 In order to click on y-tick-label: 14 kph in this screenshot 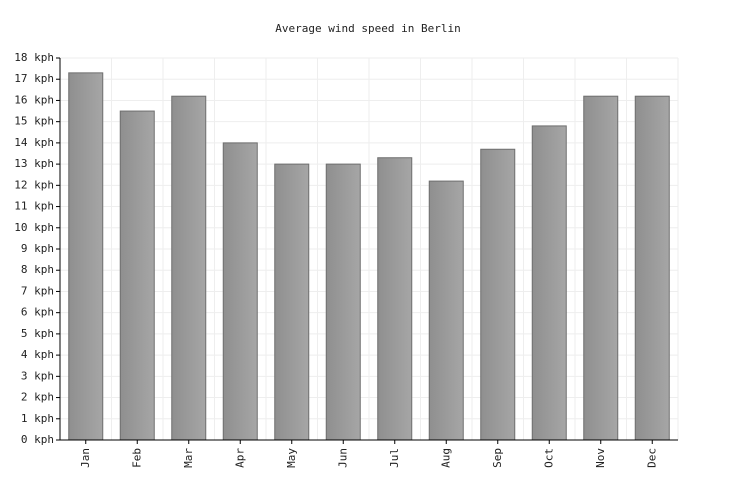, I will do `click(34, 142)`.